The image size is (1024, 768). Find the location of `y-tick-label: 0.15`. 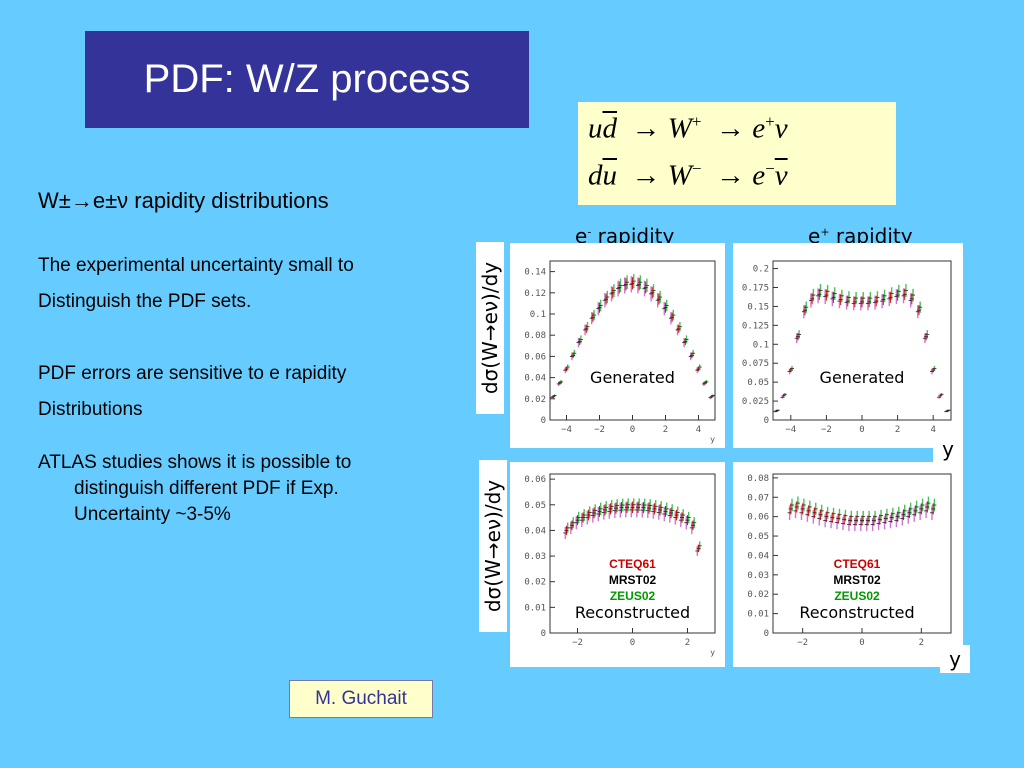

y-tick-label: 0.15 is located at coordinates (758, 307).